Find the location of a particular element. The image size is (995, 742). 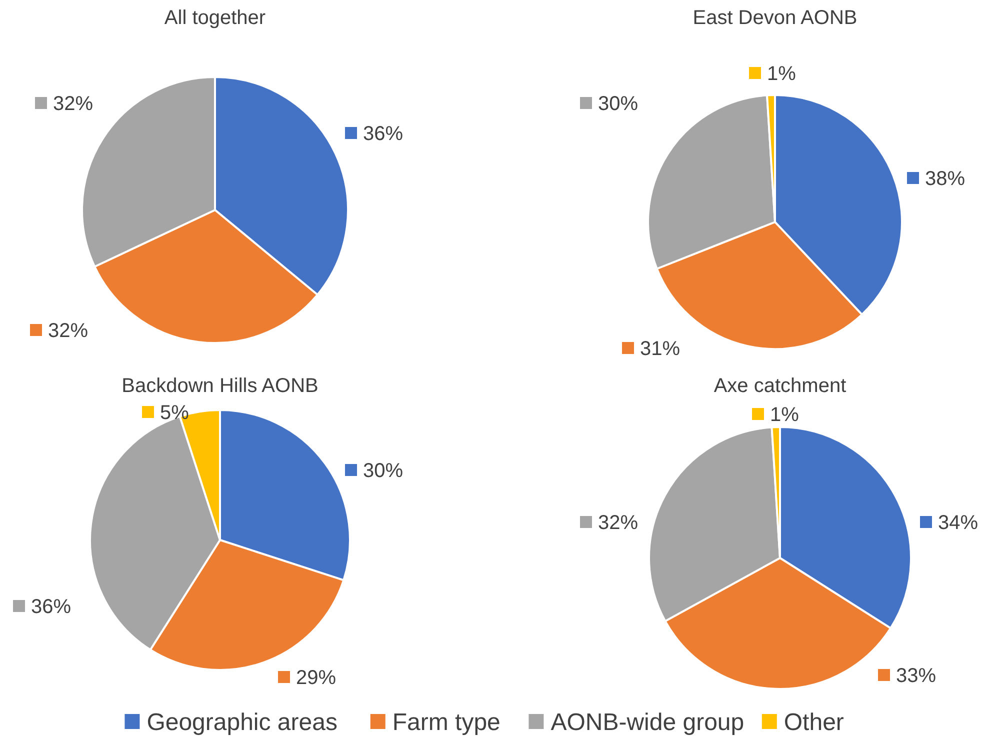

legend-label: Geographic areas is located at coordinates (242, 722).